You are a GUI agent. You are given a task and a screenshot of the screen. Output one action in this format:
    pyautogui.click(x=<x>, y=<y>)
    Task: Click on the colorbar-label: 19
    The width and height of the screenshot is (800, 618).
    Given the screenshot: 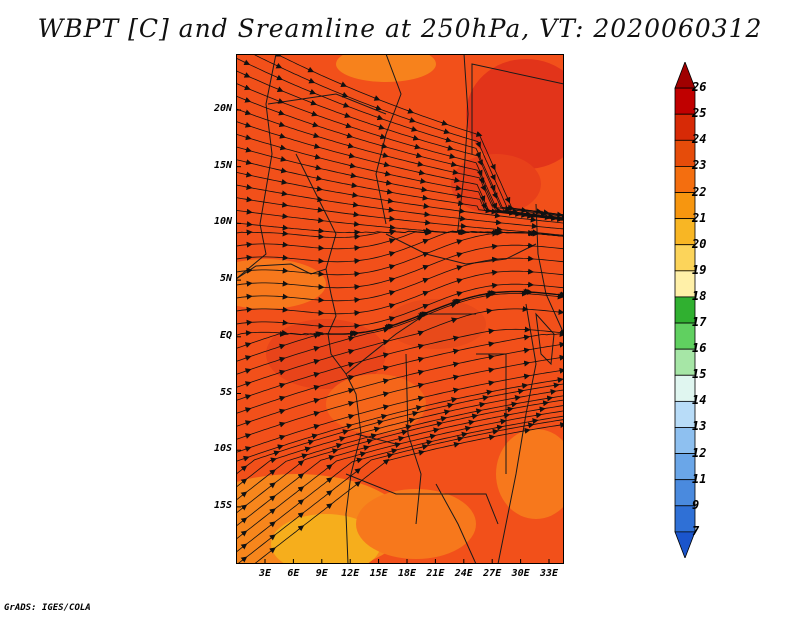 What is the action you would take?
    pyautogui.click(x=699, y=269)
    